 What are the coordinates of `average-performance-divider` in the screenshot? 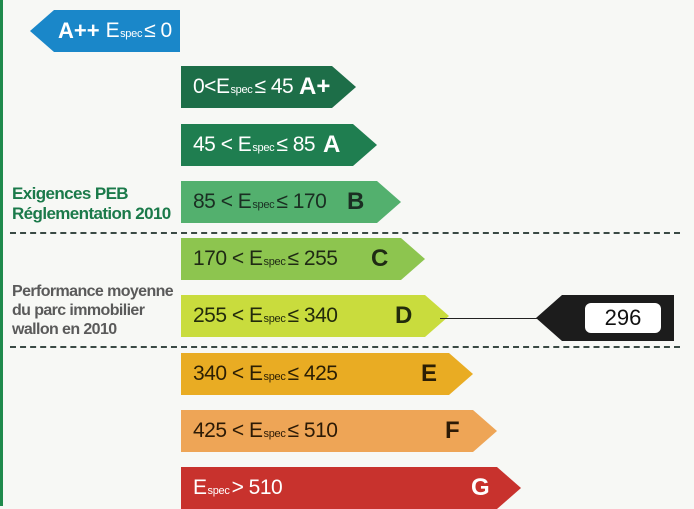 It's located at (345, 347).